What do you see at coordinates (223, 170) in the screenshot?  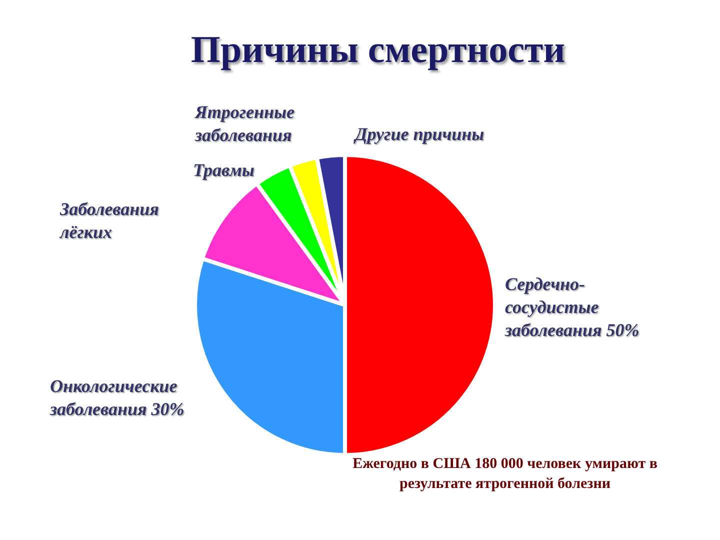 I see `slice-label: Травмы` at bounding box center [223, 170].